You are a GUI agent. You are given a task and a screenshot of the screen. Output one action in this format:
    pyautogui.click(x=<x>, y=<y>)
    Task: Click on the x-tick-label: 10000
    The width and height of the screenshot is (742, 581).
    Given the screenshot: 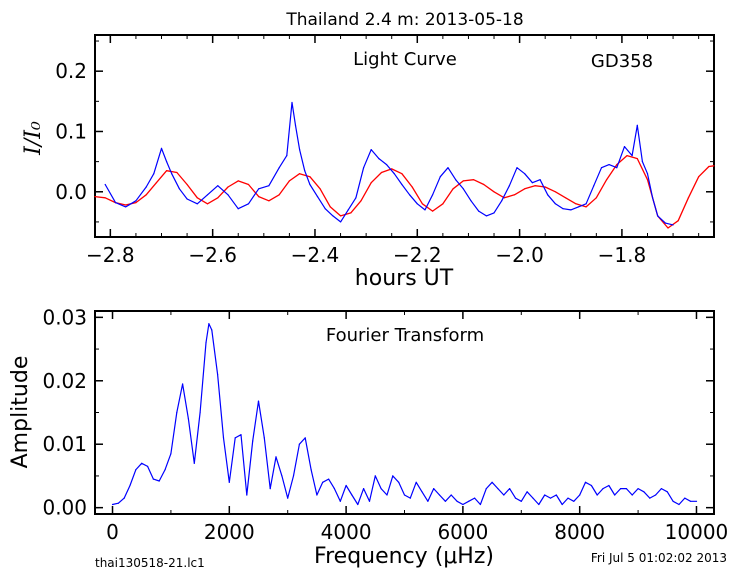 What is the action you would take?
    pyautogui.click(x=697, y=532)
    